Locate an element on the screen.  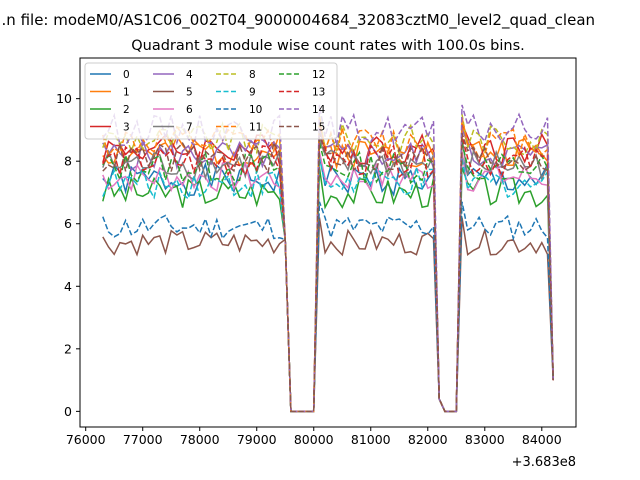
legend-label-3: 3 is located at coordinates (126, 128).